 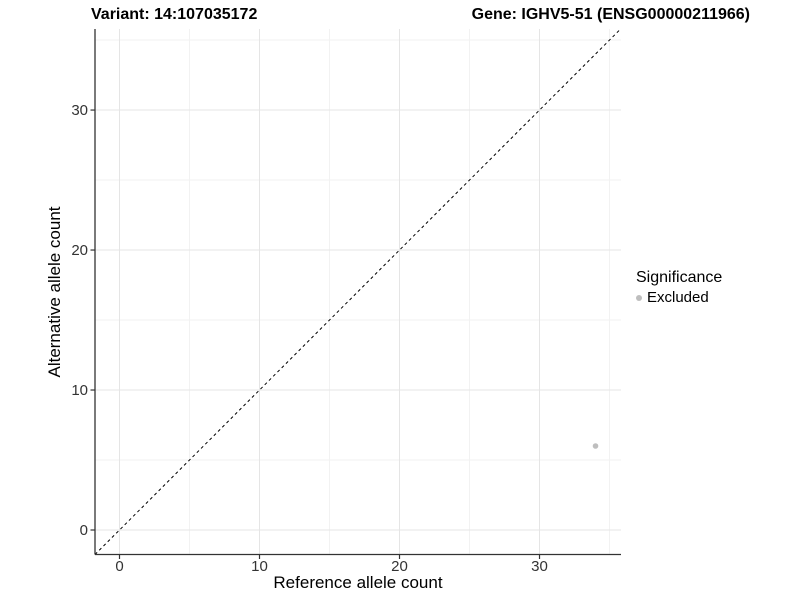 I want to click on y-tick-label: 30, so click(x=79, y=110).